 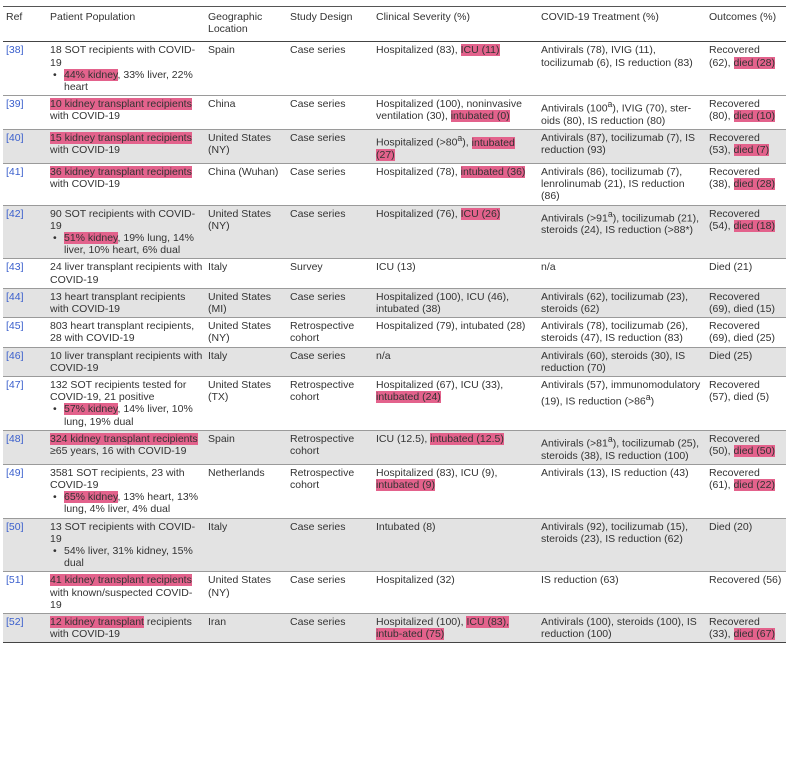 I want to click on severity-text: Hospitalized (79), intubated (28), so click(x=451, y=326).